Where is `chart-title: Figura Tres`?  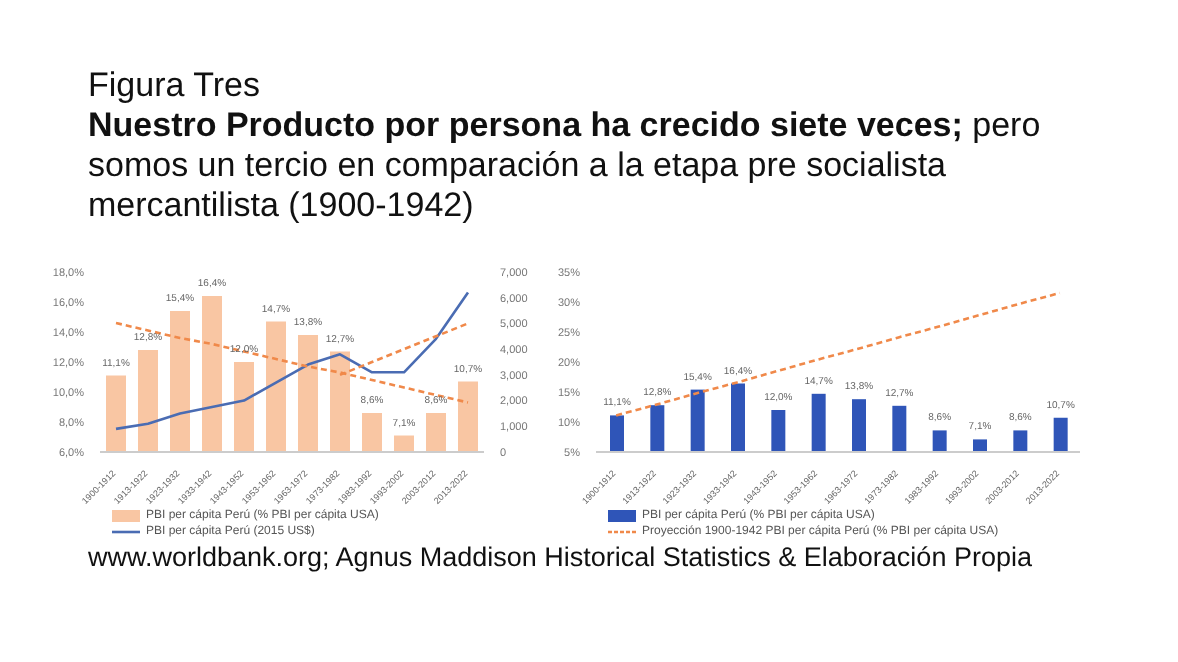
chart-title: Figura Tres is located at coordinates (175, 86).